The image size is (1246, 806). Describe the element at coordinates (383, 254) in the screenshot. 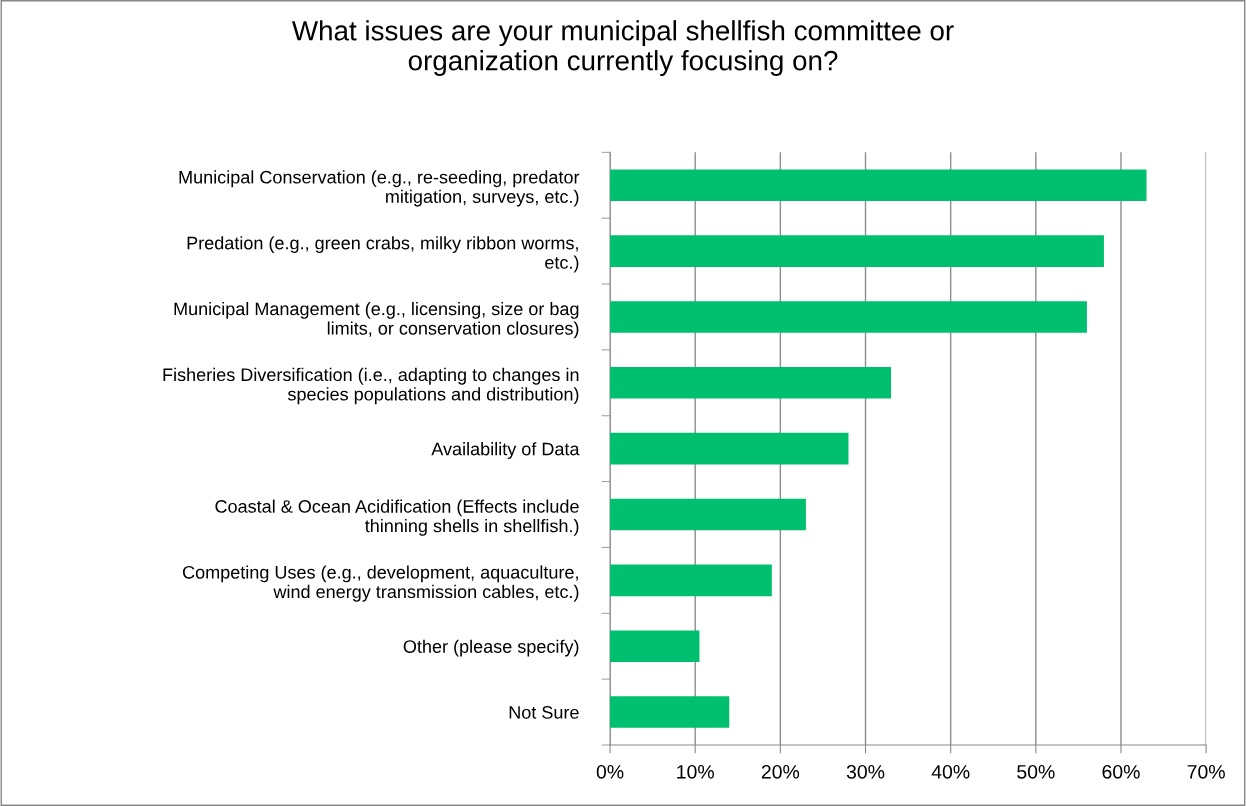

I see `y-tick-label: Predation (e.g., green crabs, milky ribbon worms, etc.)` at that location.